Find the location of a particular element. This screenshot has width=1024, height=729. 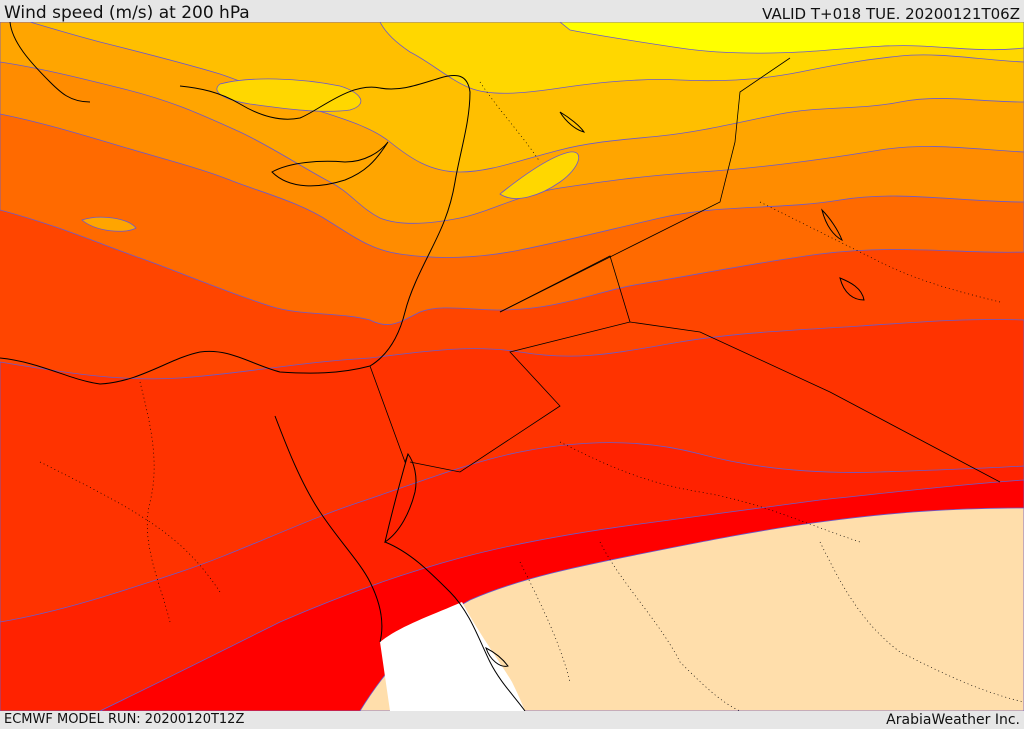

blob-gold-west is located at coordinates (289, 95).